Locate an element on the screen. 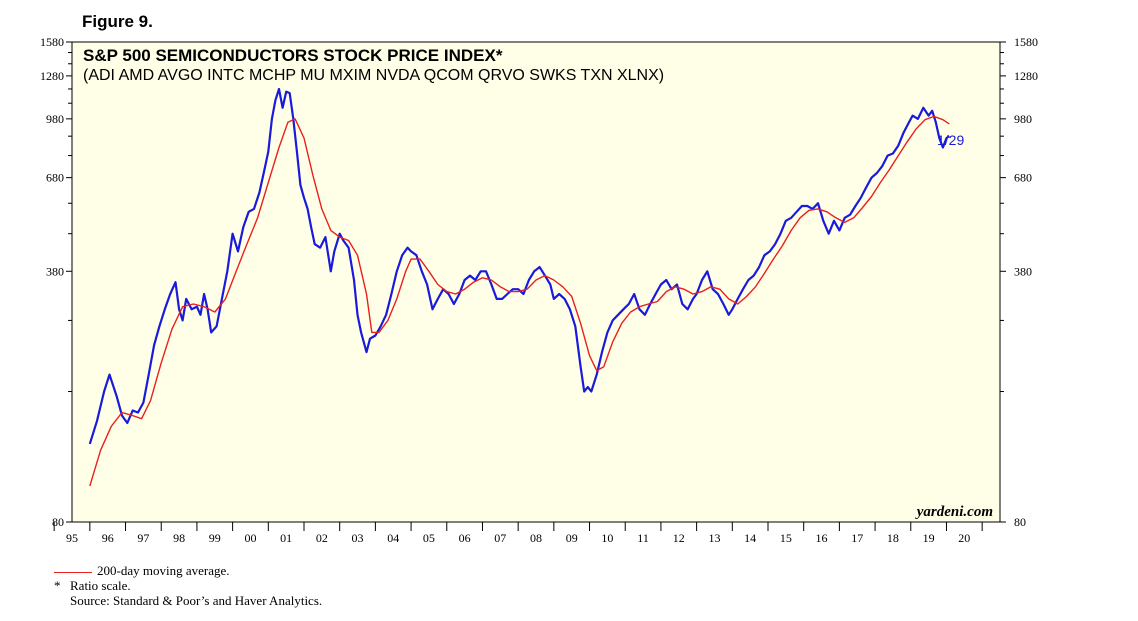 The image size is (1138, 621). y-tick-label-left: 1280 is located at coordinates (52, 76).